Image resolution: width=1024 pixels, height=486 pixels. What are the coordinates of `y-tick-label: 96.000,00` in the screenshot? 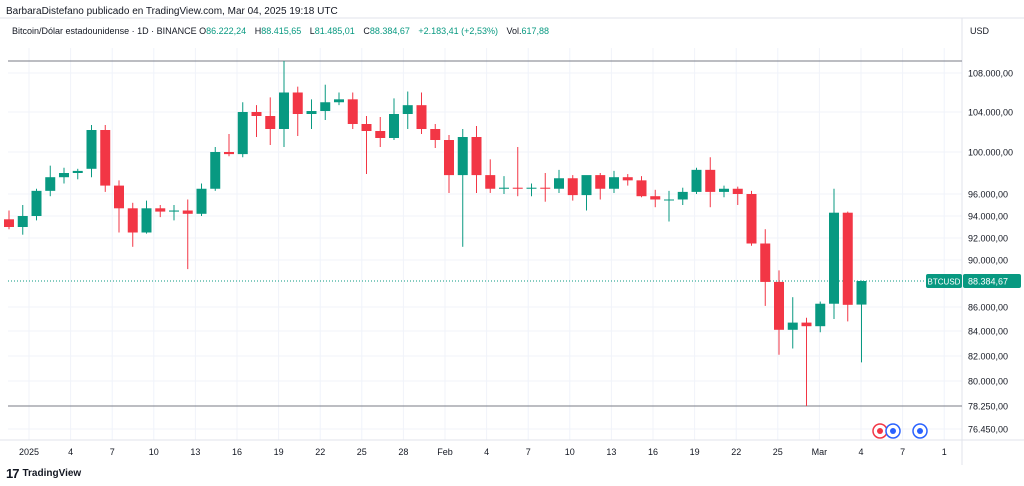 It's located at (988, 195).